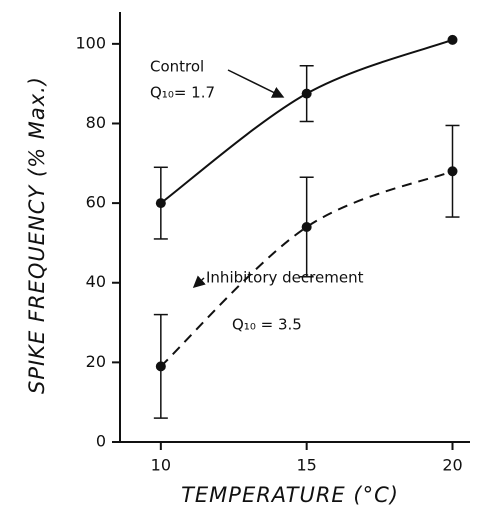  I want to click on q10-label: Q₁₀ = 3.5, so click(267, 325).